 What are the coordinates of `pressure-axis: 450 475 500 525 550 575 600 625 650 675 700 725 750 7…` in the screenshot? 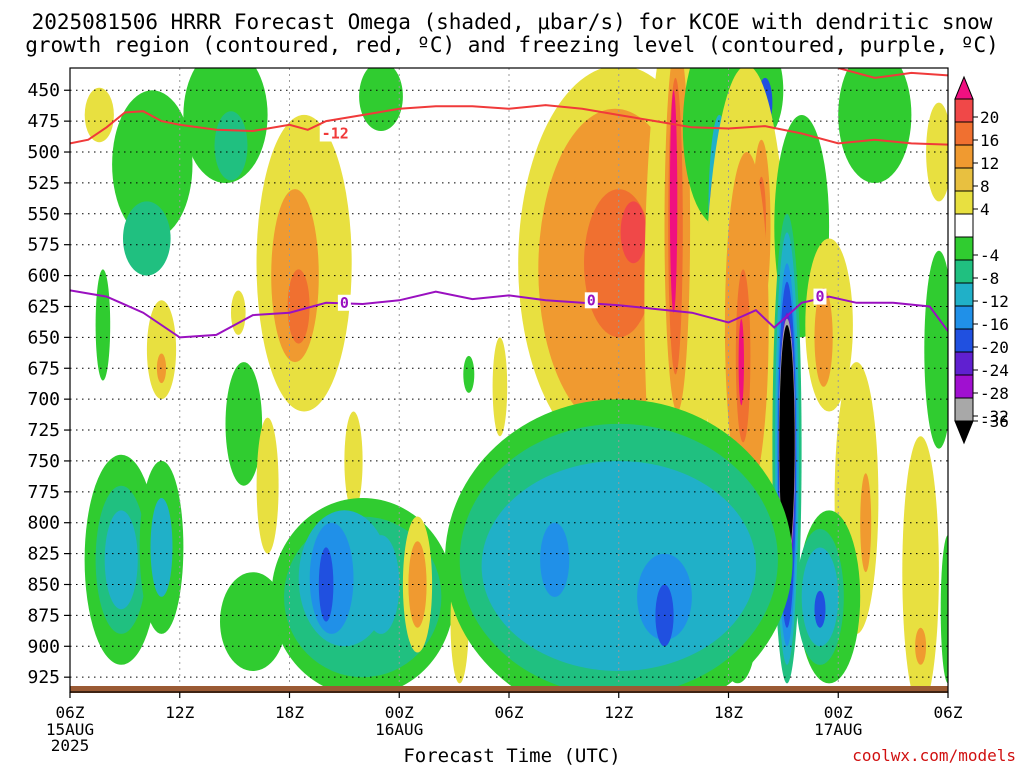 It's located at (48, 384).